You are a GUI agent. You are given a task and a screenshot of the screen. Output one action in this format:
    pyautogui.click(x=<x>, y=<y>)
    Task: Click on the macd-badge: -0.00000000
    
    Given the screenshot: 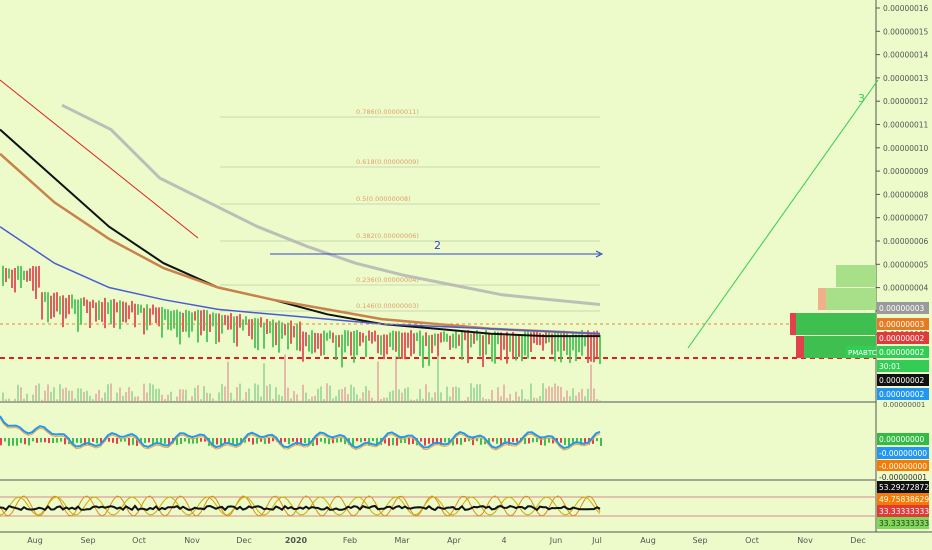 What is the action you would take?
    pyautogui.click(x=903, y=466)
    